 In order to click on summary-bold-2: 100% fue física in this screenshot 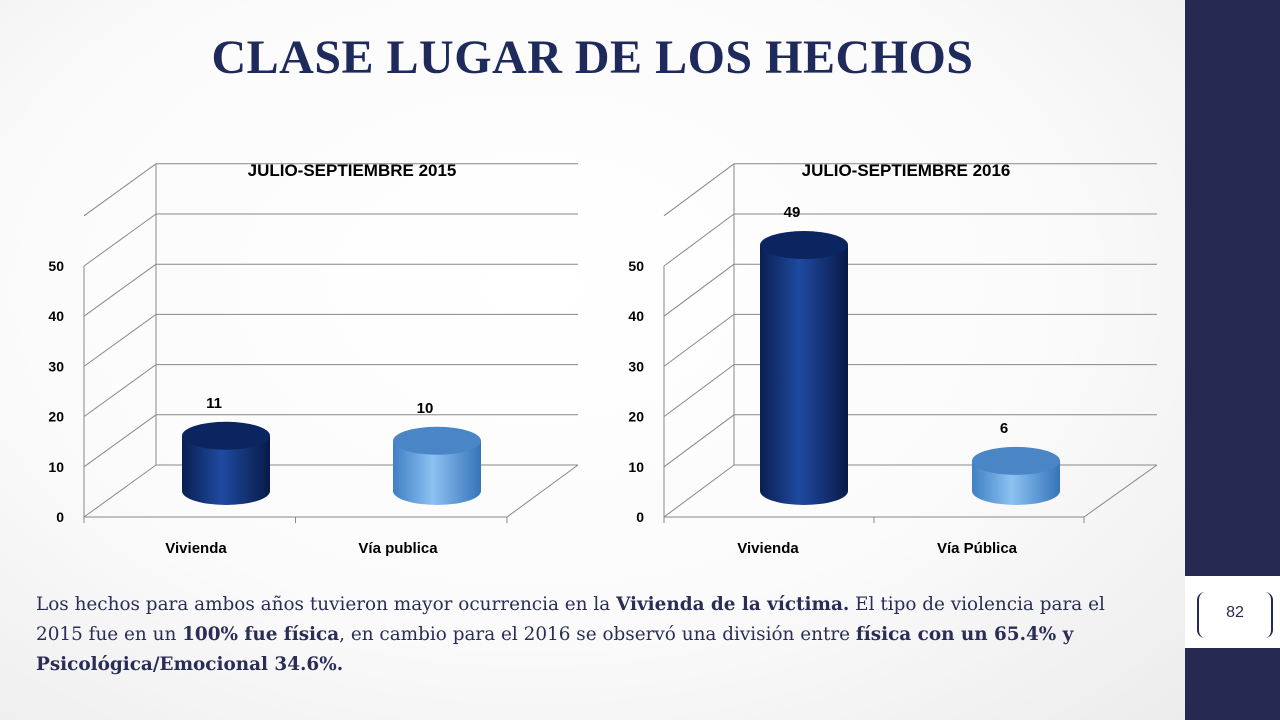, I will do `click(261, 634)`.